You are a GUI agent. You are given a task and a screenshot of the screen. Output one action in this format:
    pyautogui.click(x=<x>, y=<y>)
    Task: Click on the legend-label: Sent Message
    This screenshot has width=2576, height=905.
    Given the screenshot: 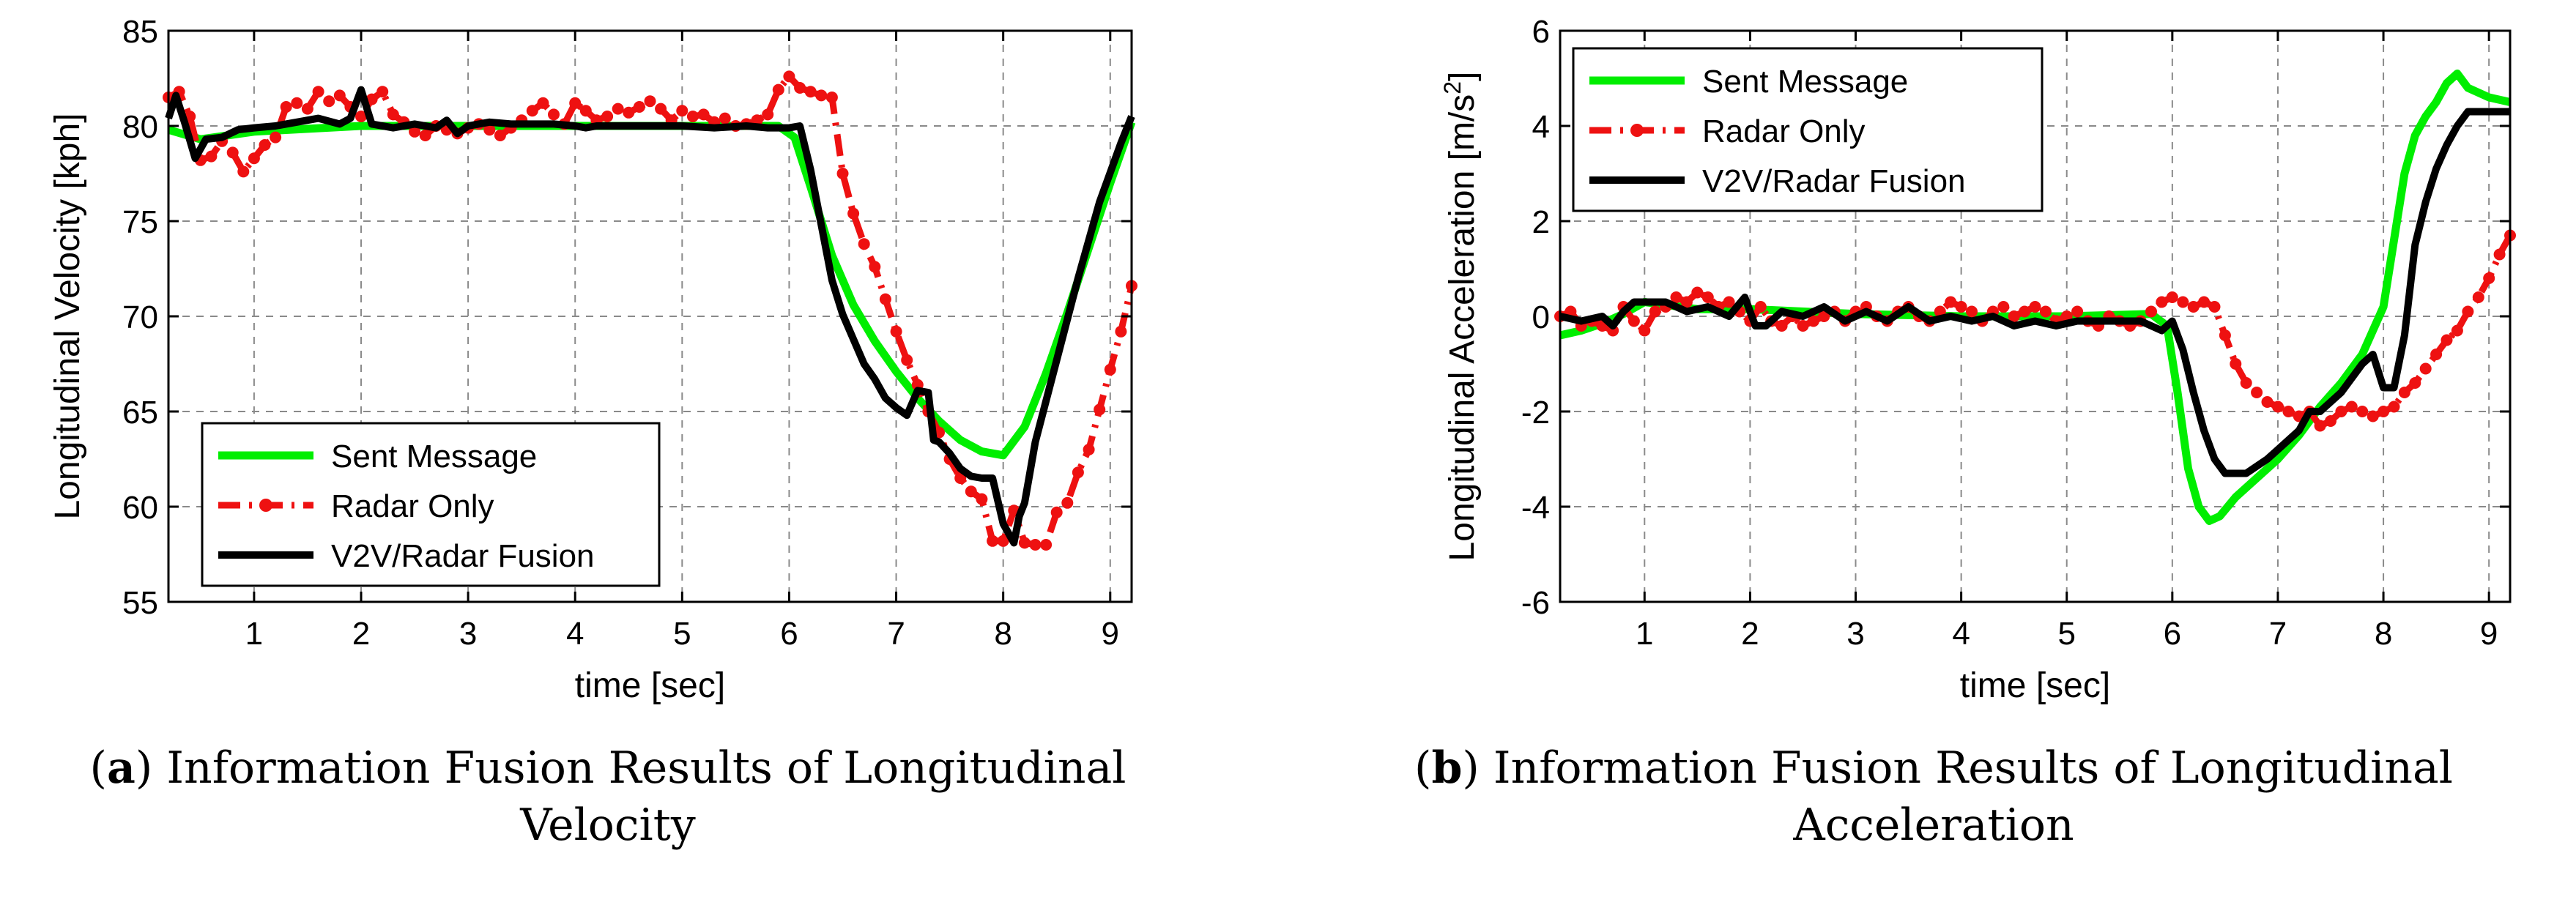 What is the action you would take?
    pyautogui.click(x=434, y=456)
    